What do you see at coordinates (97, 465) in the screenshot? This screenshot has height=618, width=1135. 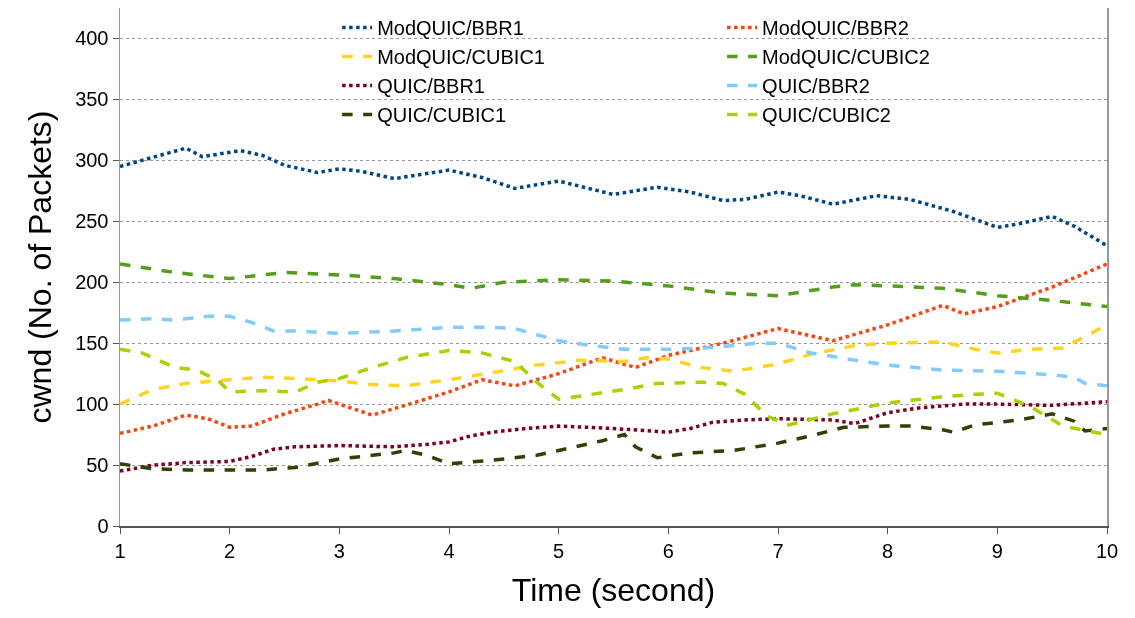 I see `y-tick-label: 50` at bounding box center [97, 465].